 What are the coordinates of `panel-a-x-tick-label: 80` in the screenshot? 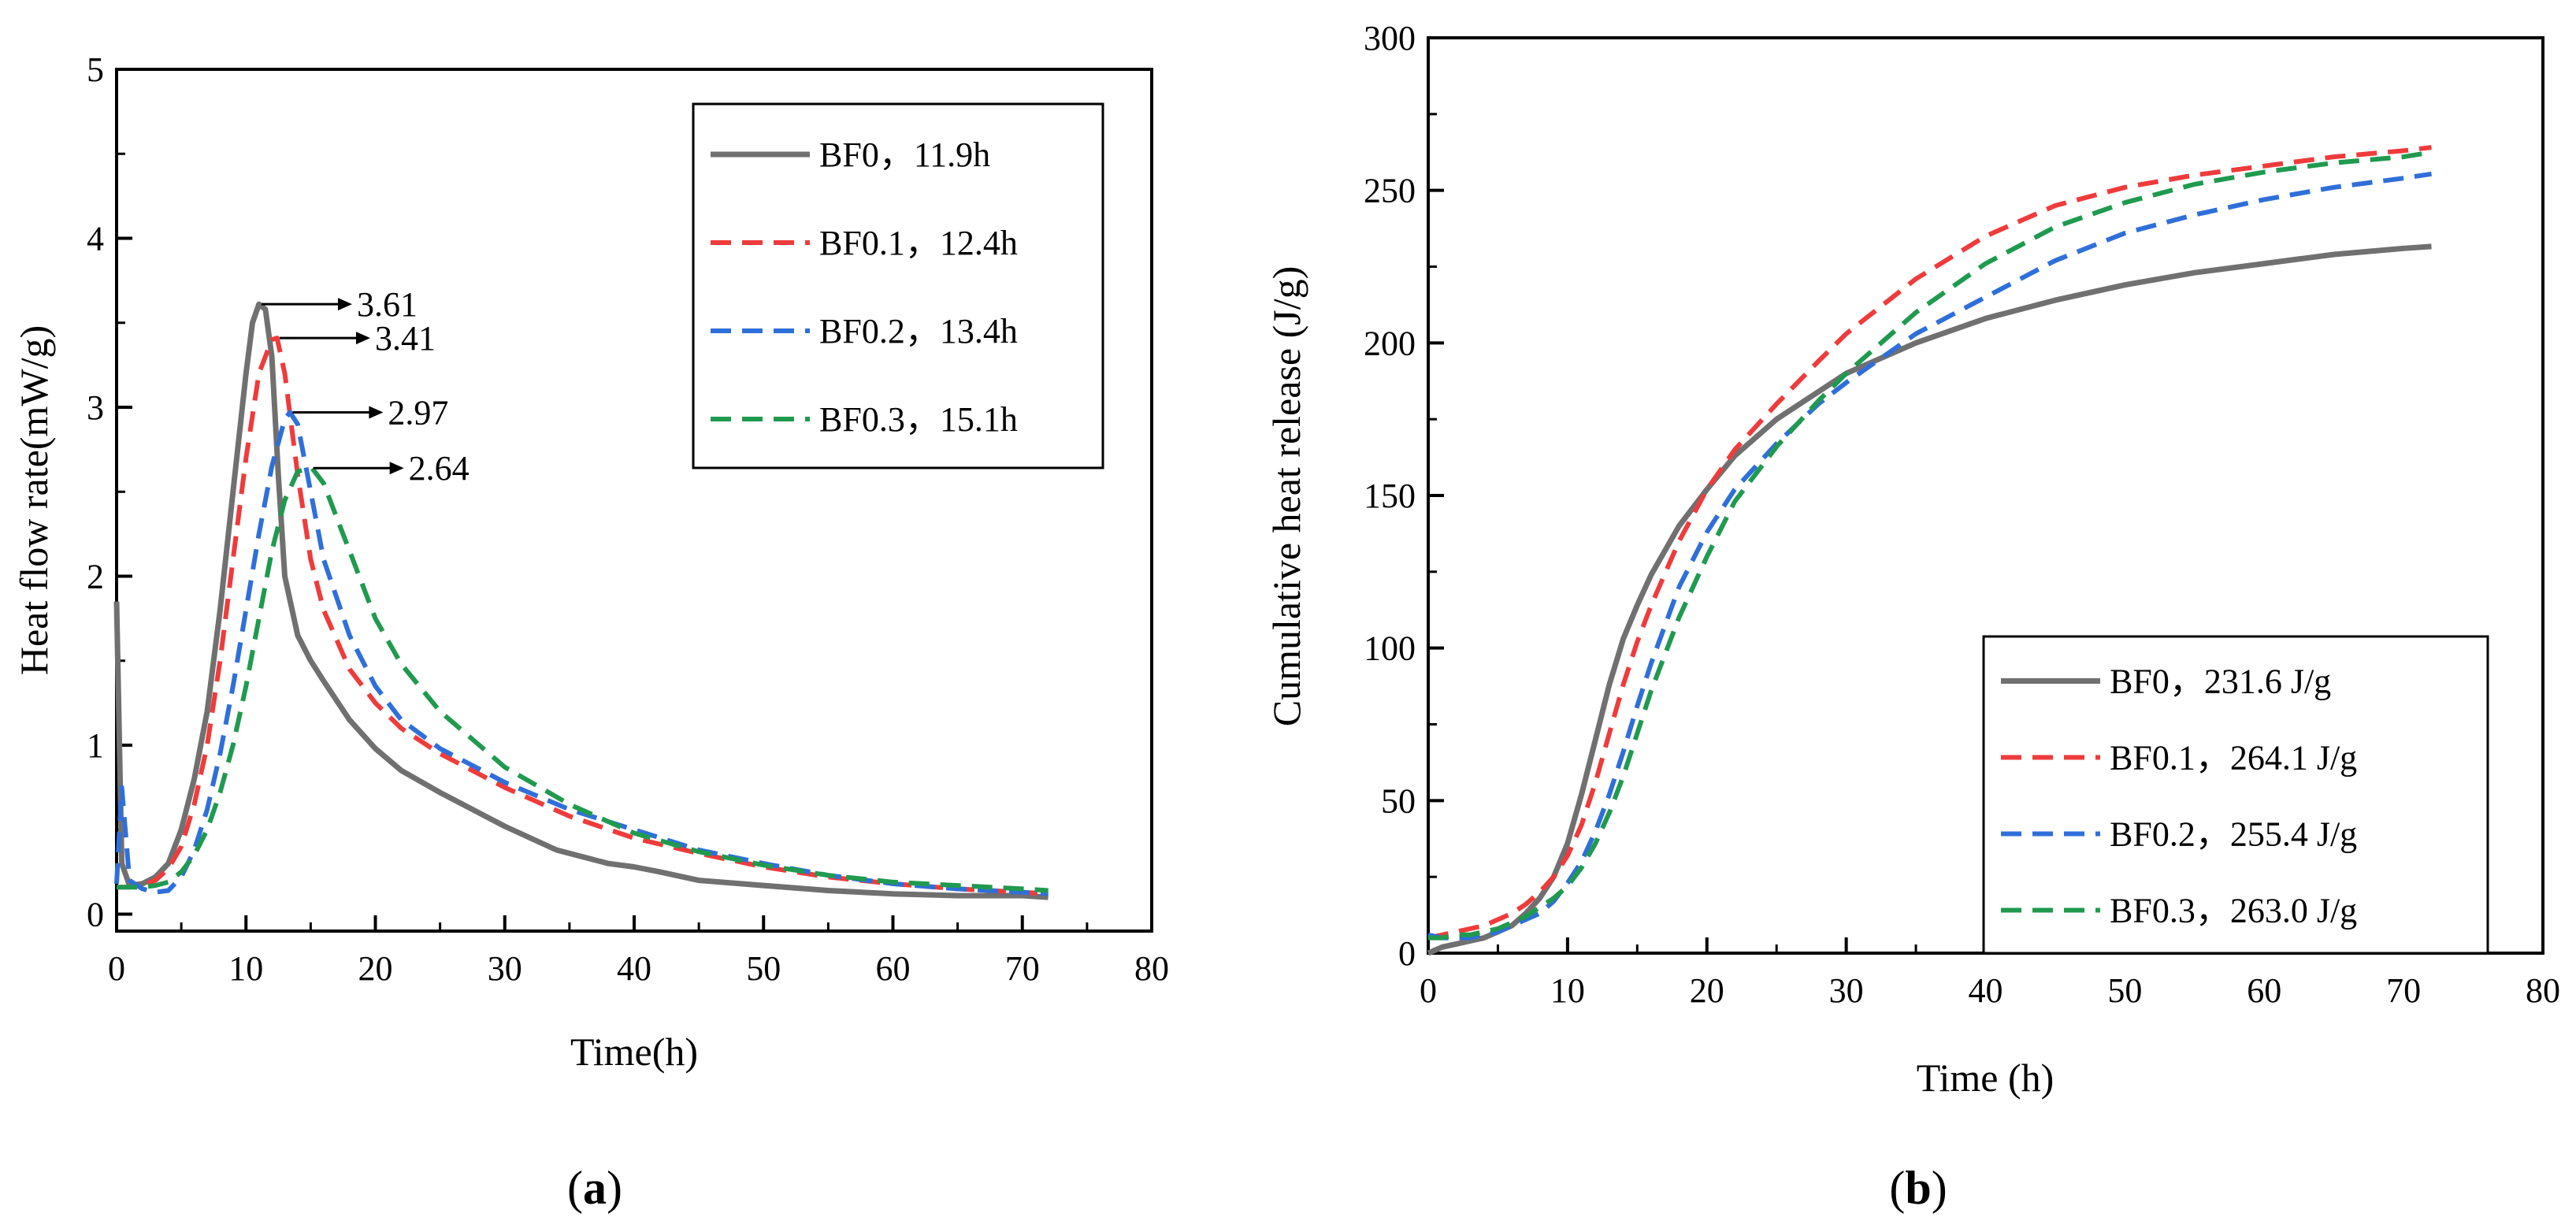 It's located at (1151, 969).